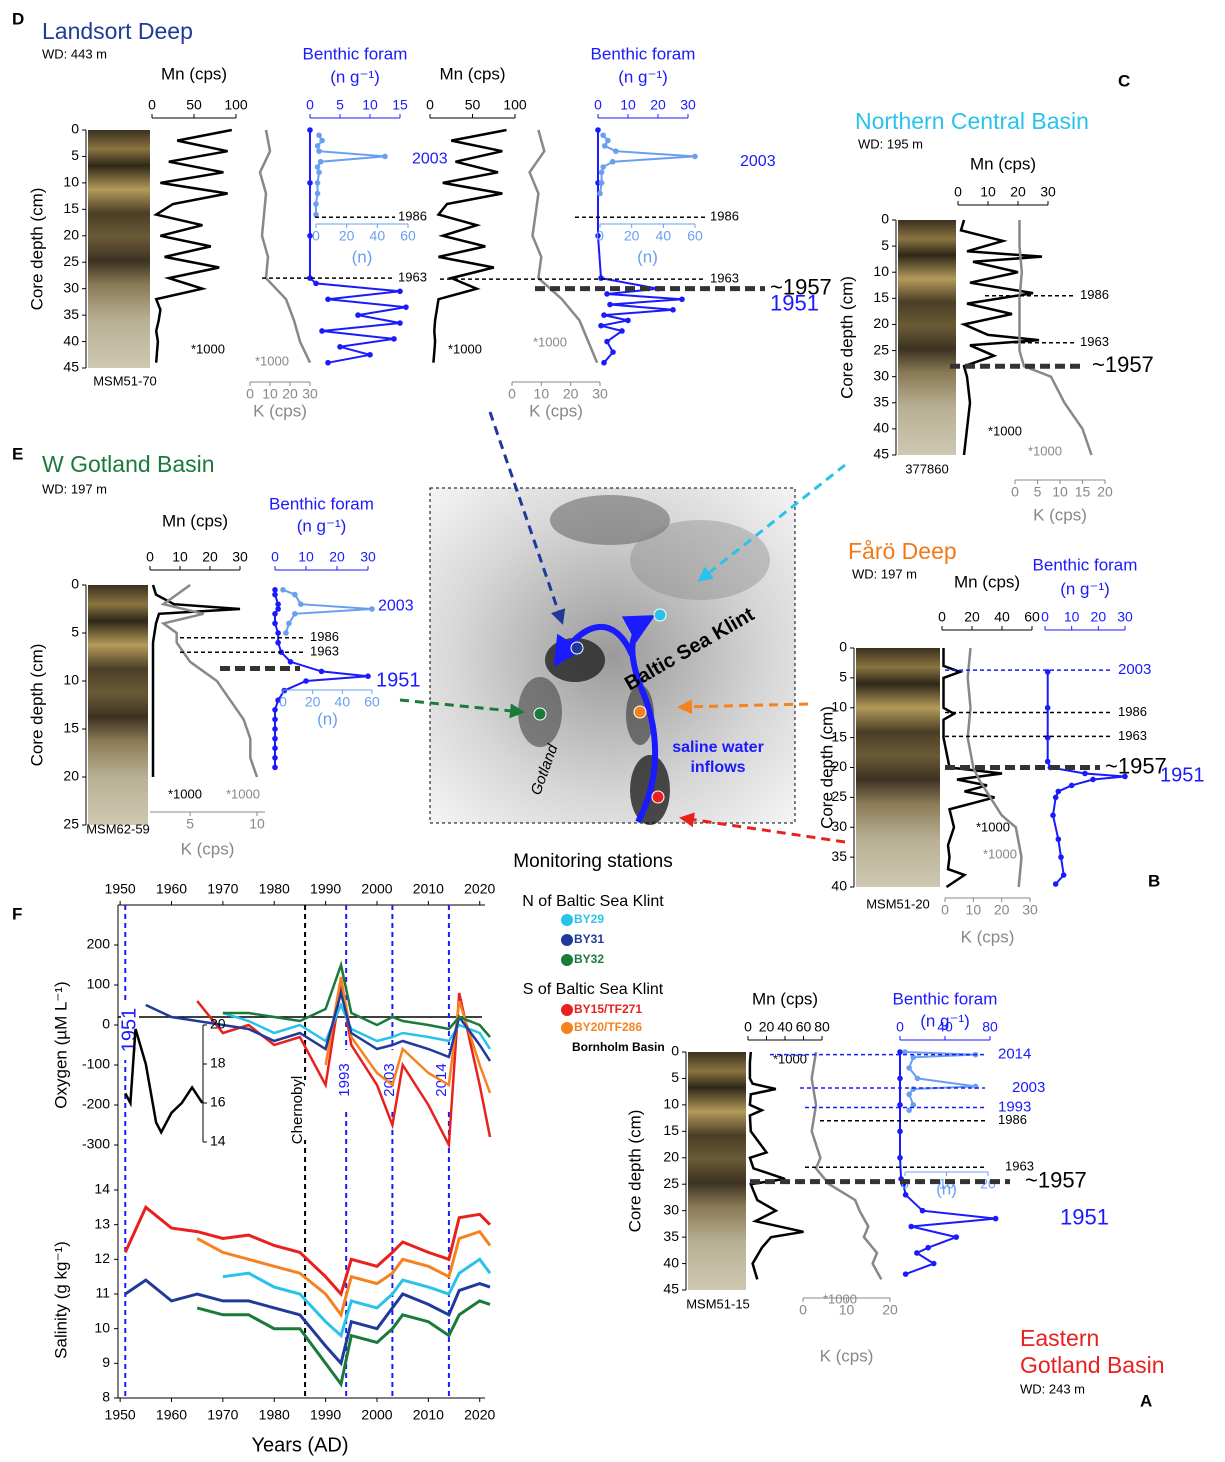  What do you see at coordinates (218, 1141) in the screenshot?
I see `inset-tick-label: 14` at bounding box center [218, 1141].